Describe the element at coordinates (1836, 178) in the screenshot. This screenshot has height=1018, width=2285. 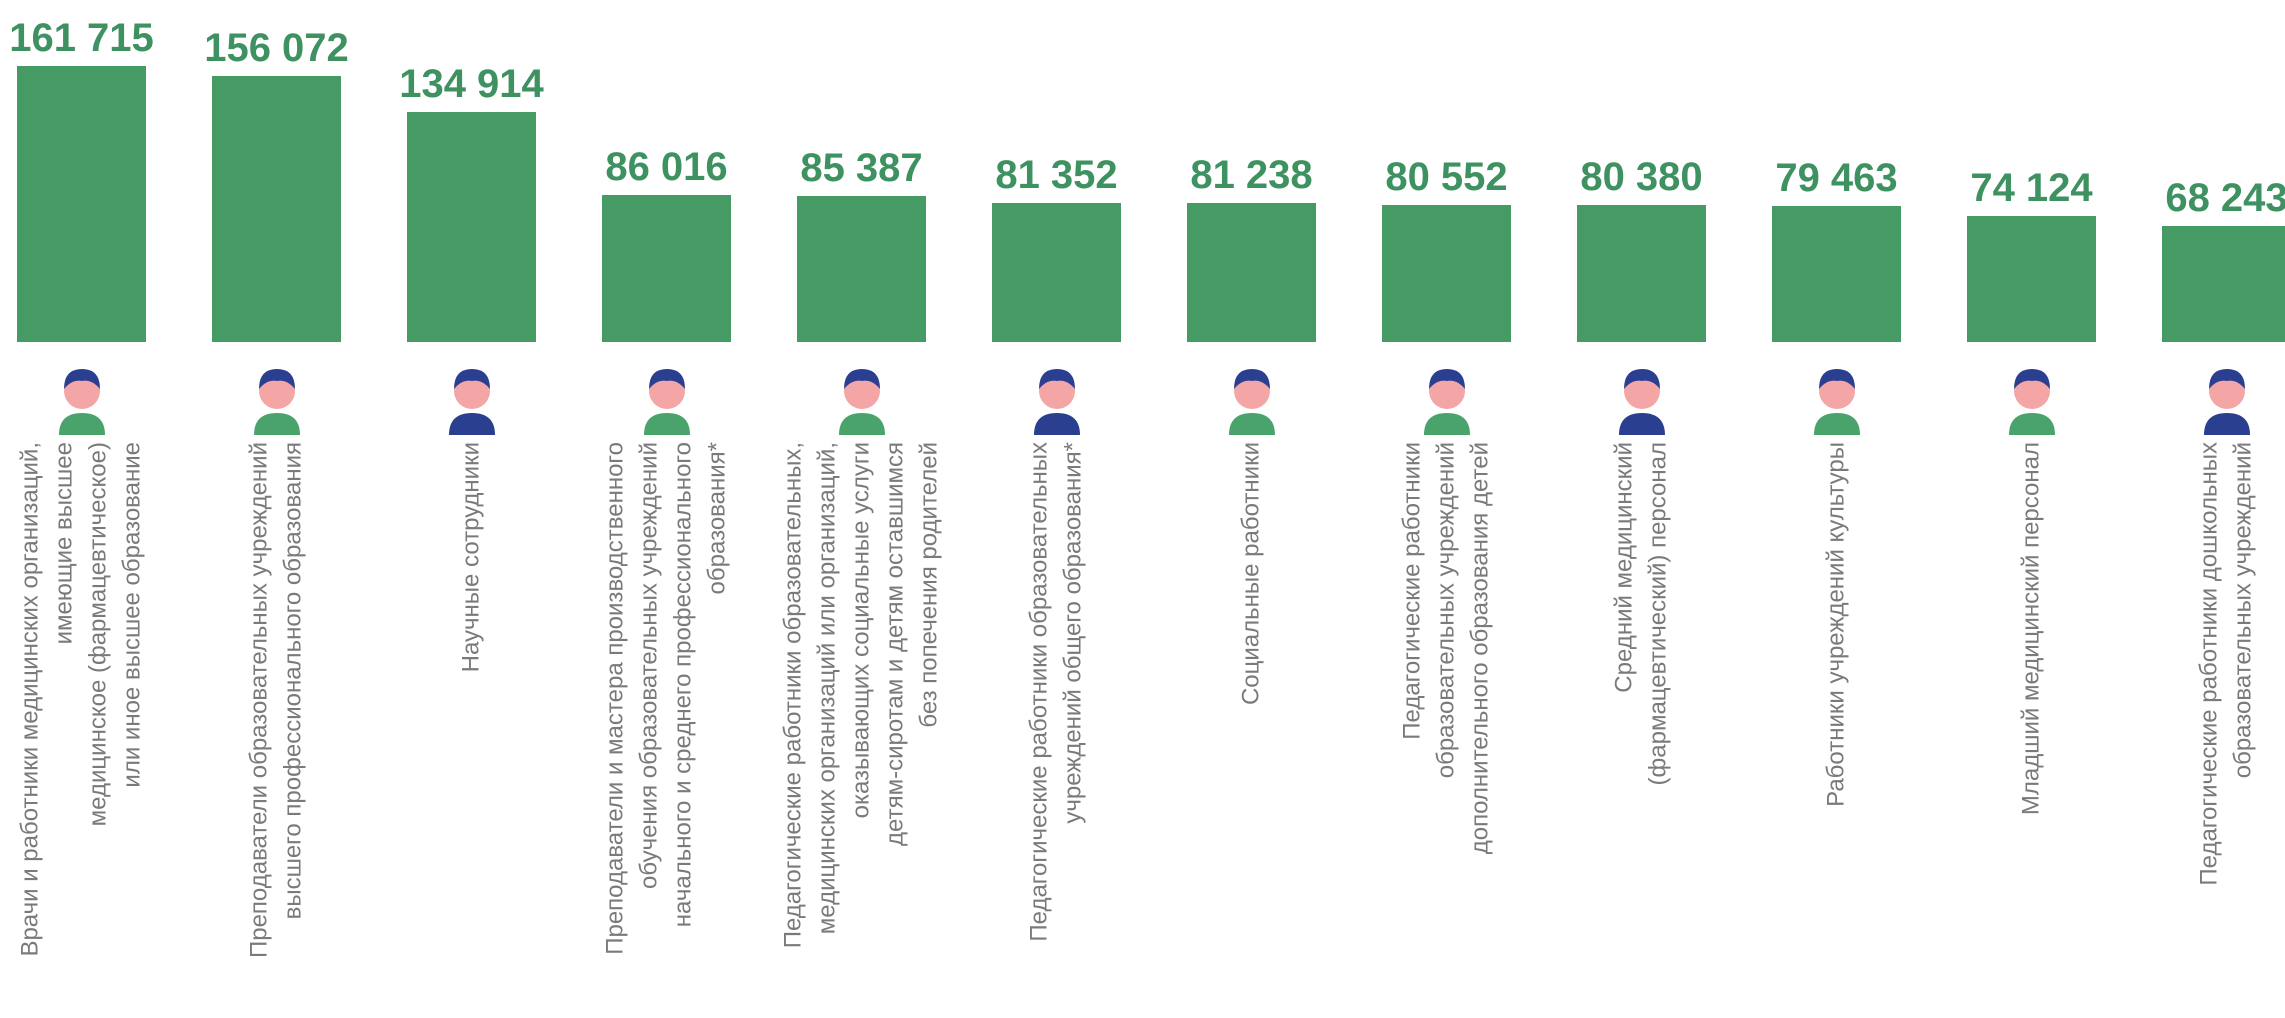
I see `value-label: 79 463` at that location.